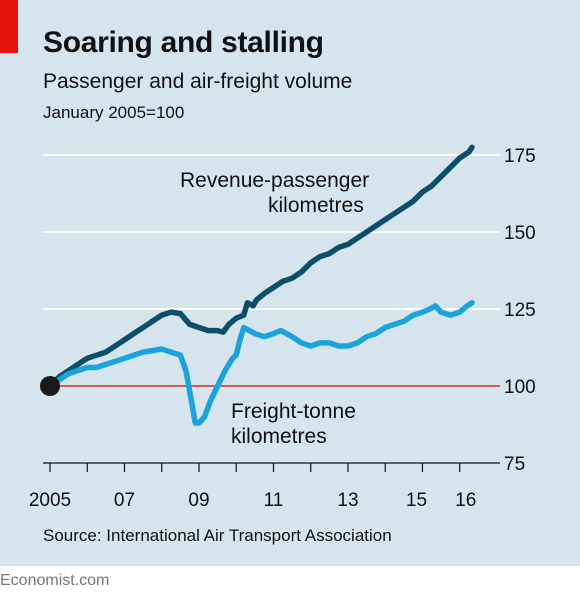 This screenshot has height=598, width=580. What do you see at coordinates (347, 500) in the screenshot?
I see `x-tick-label: 13` at bounding box center [347, 500].